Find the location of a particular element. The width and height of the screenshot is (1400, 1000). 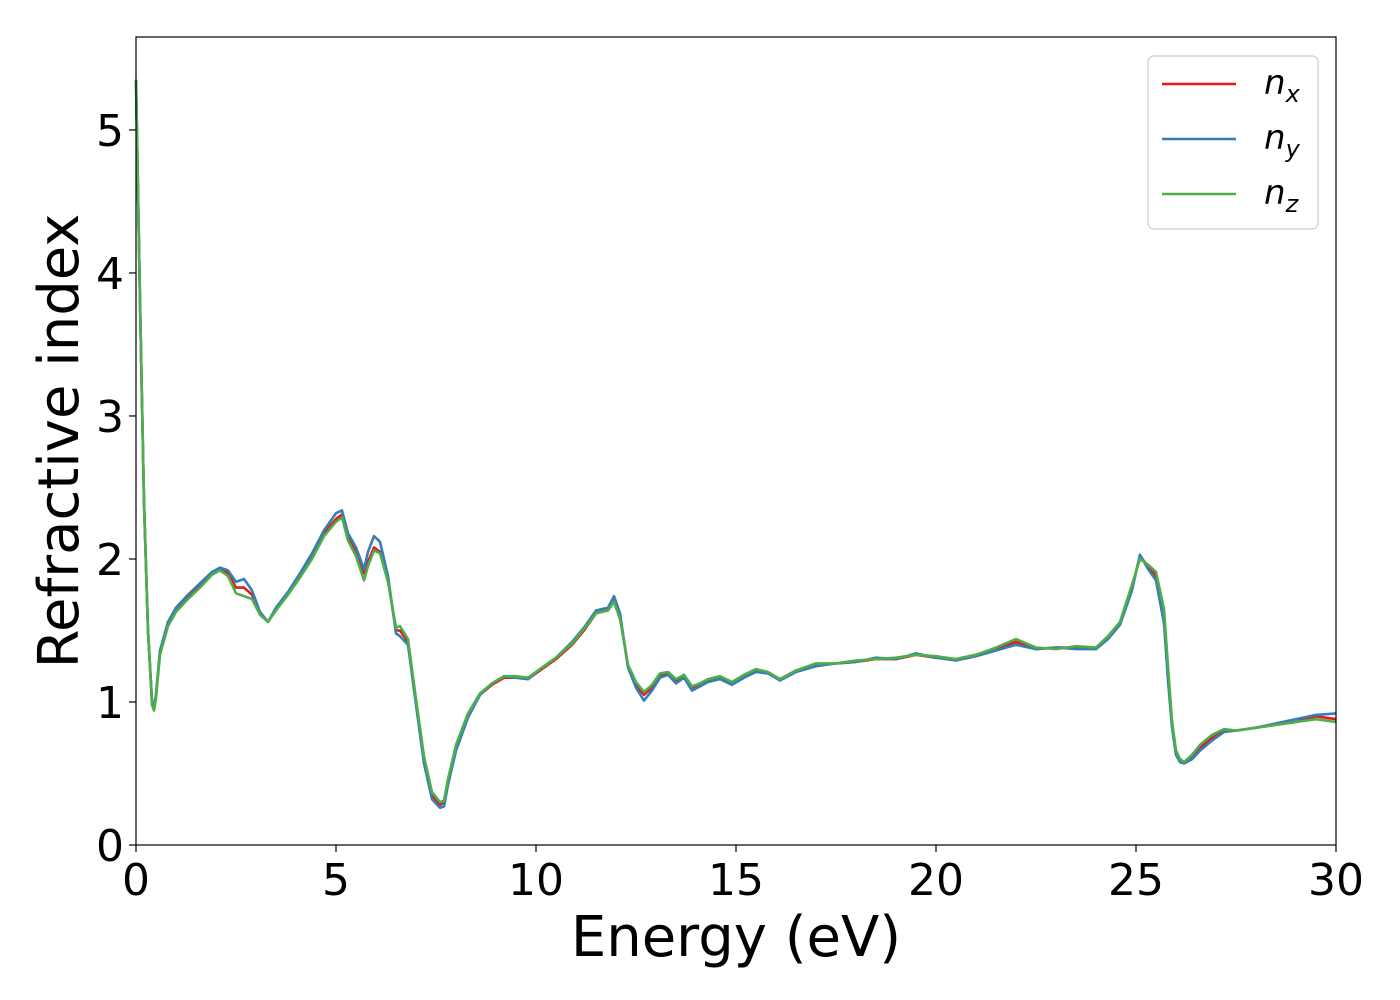

x-tick-label: 20 is located at coordinates (936, 880).